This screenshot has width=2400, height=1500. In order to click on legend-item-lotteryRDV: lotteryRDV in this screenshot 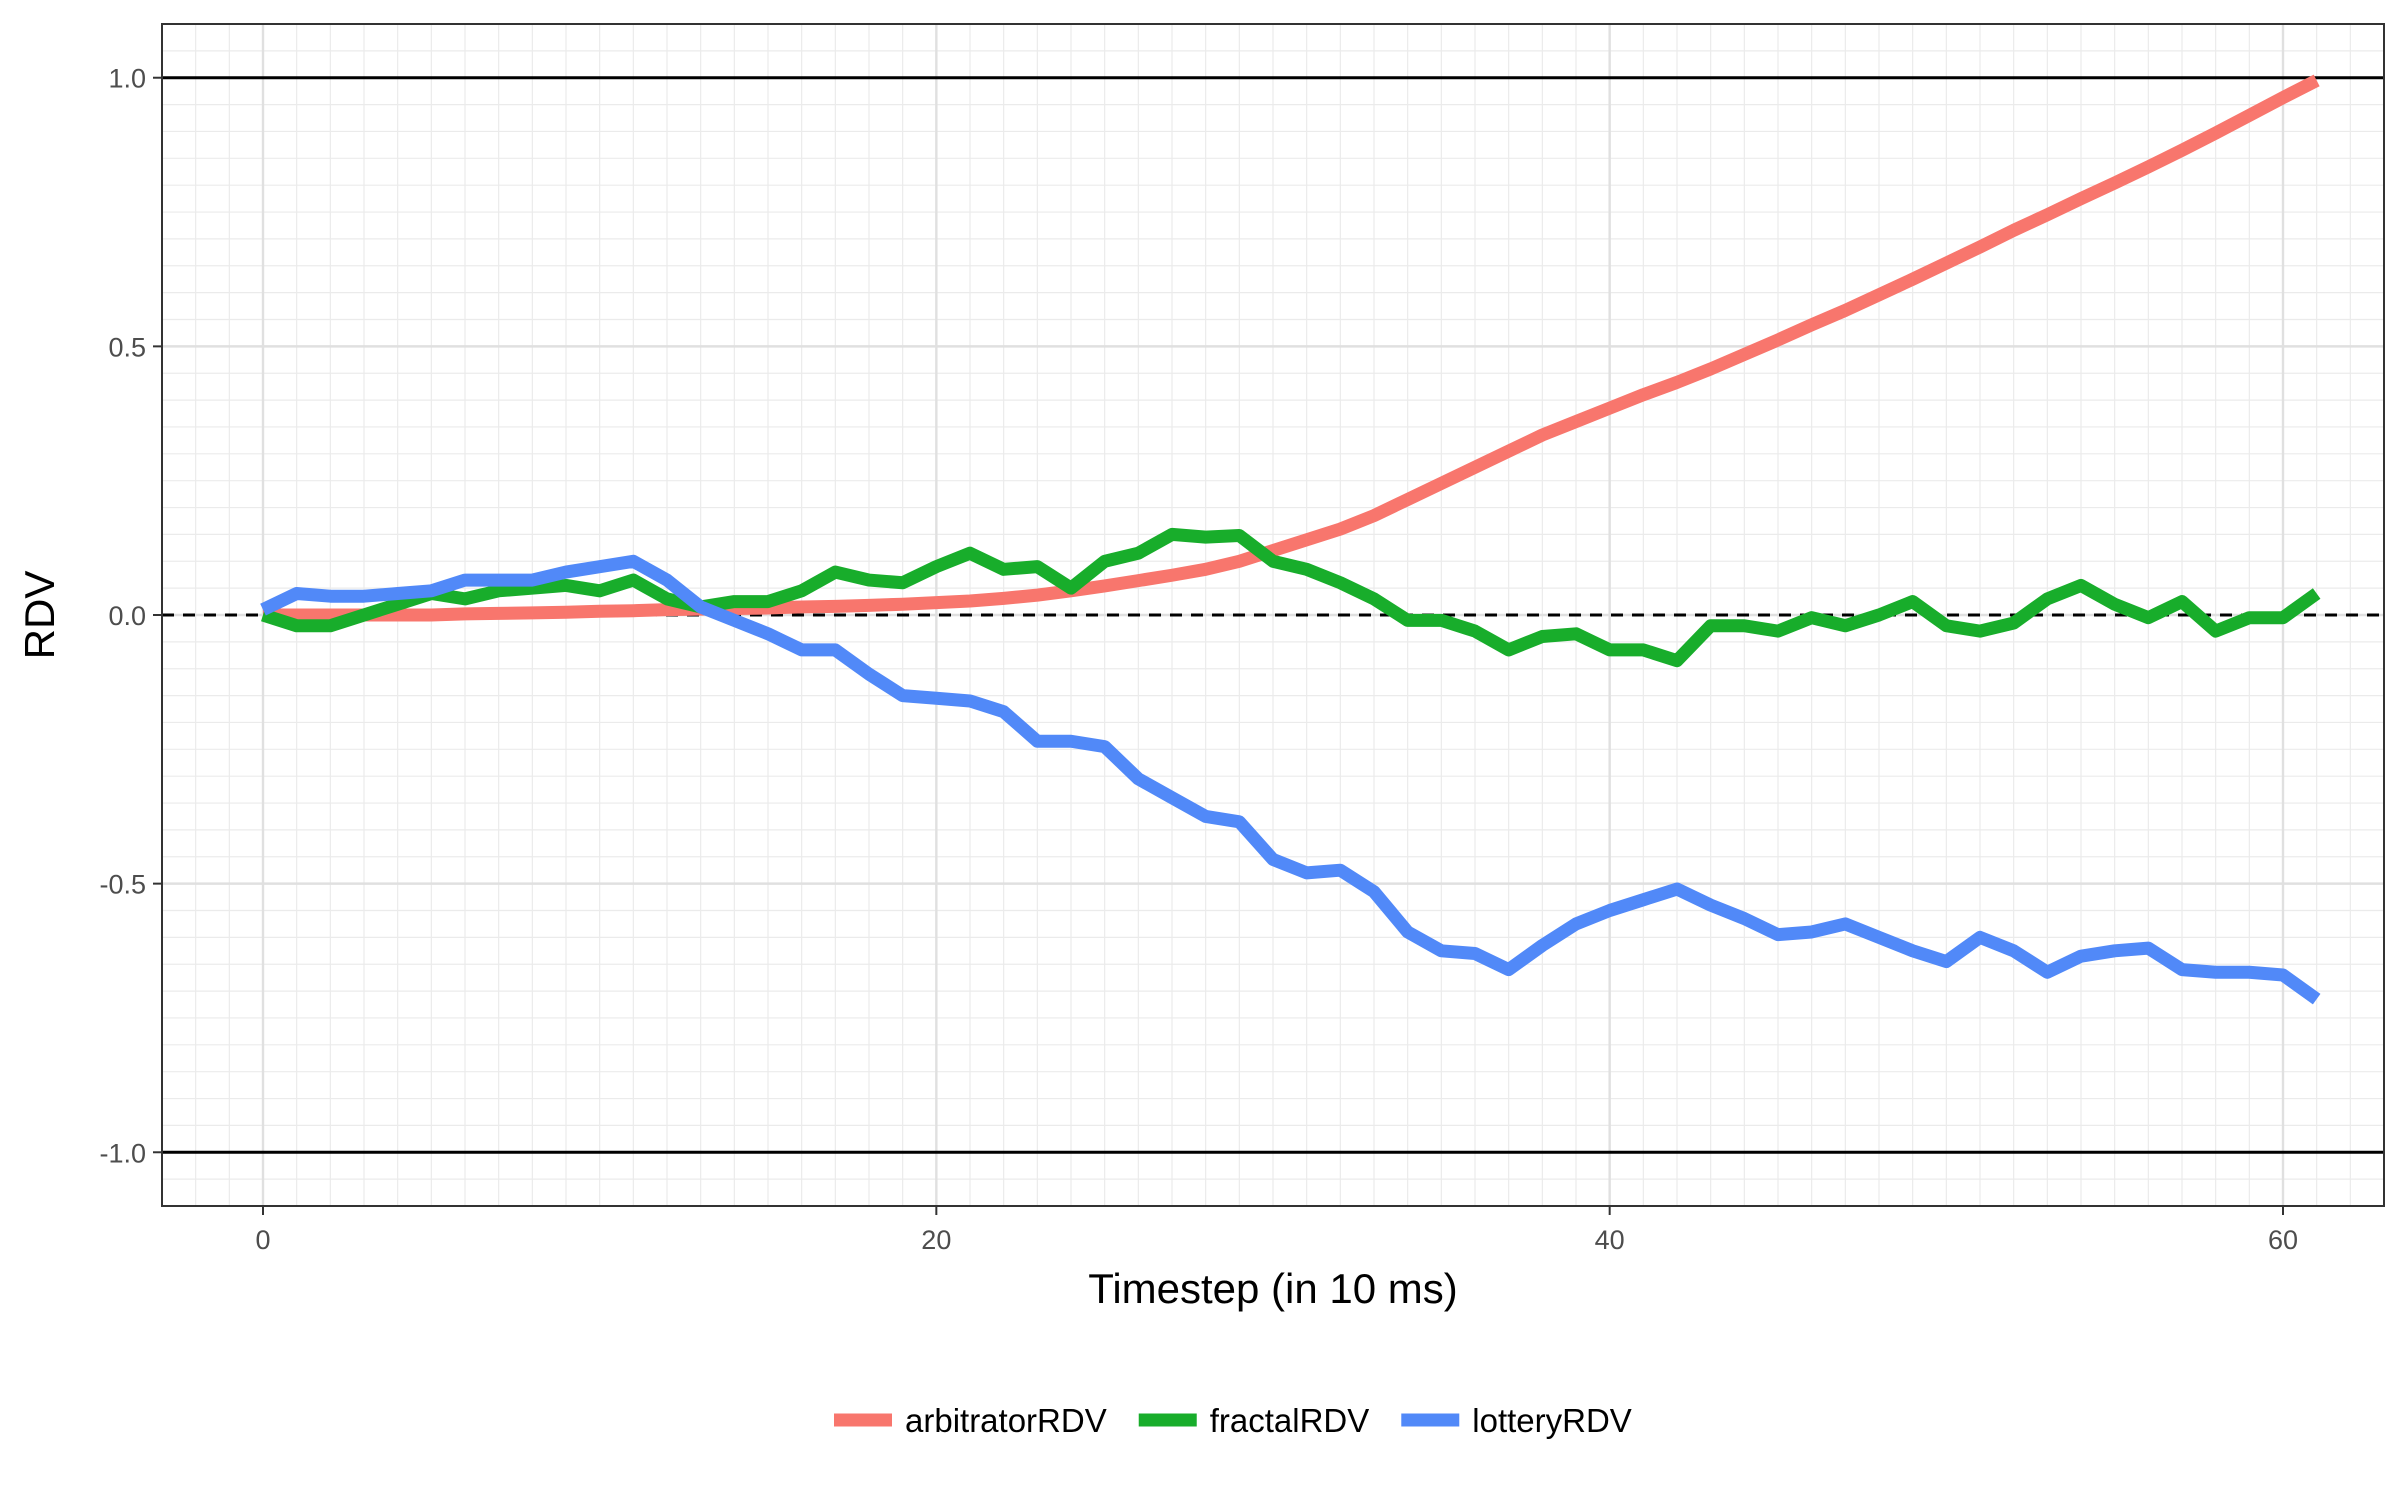, I will do `click(1516, 1420)`.